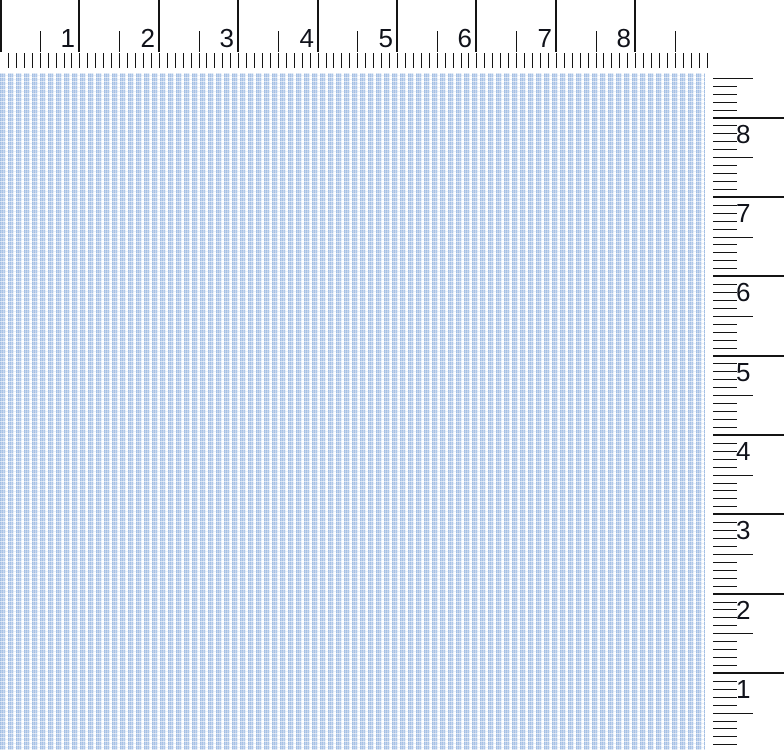 The width and height of the screenshot is (784, 750). Describe the element at coordinates (743, 610) in the screenshot. I see `inch-label: 2` at that location.